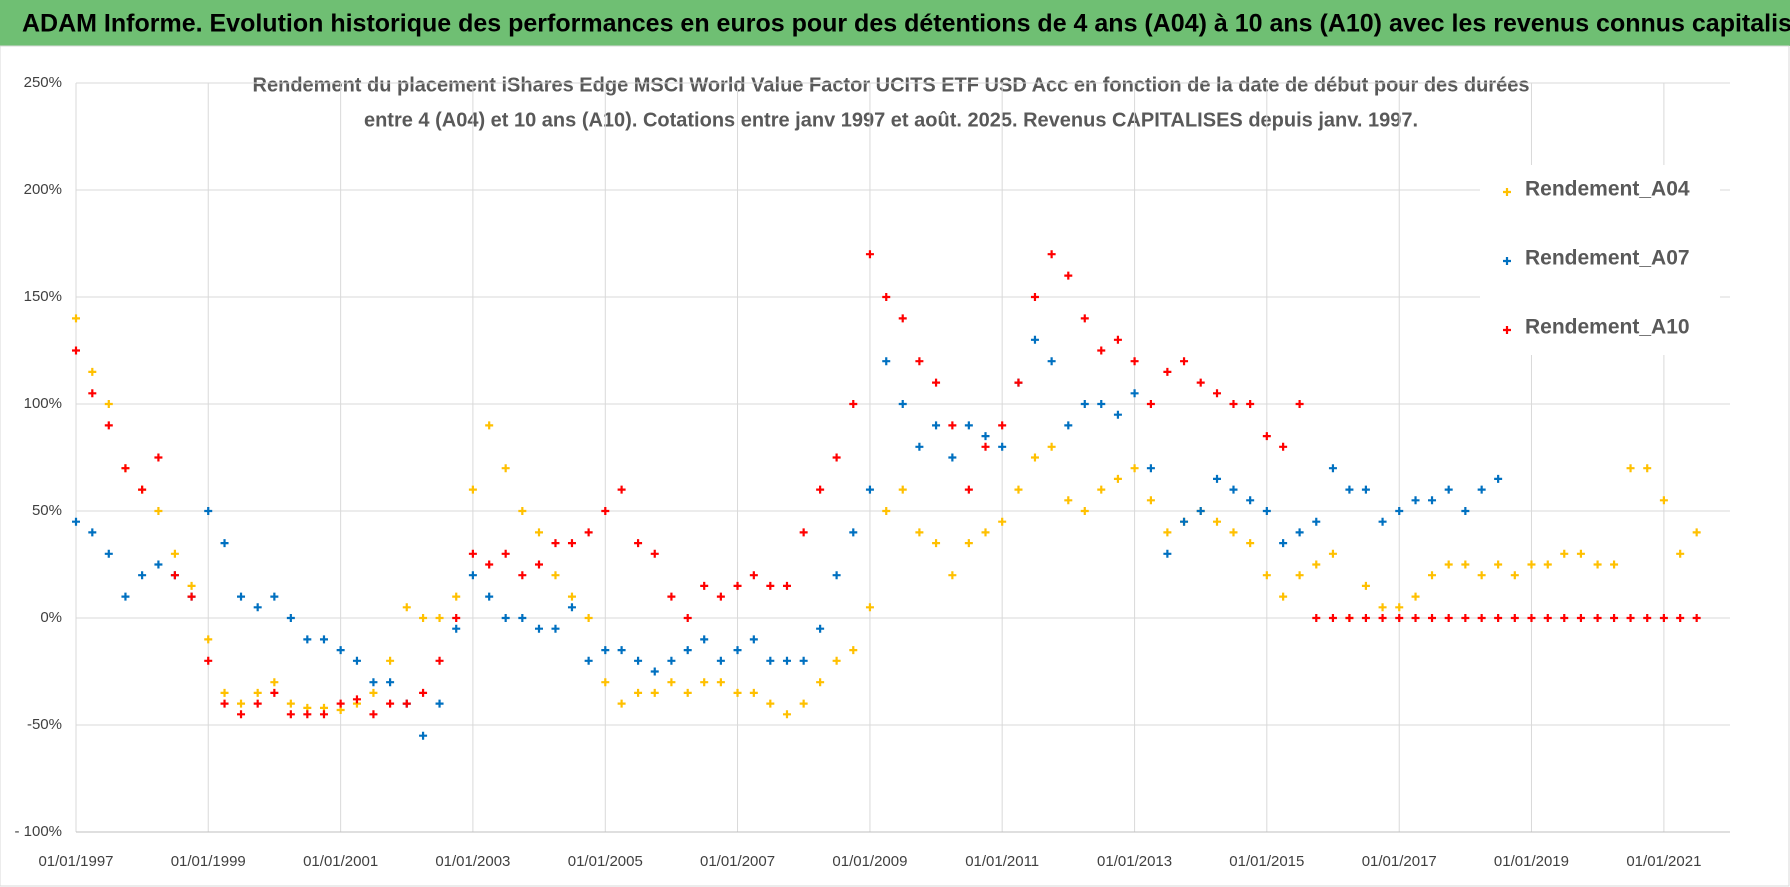  What do you see at coordinates (1607, 189) in the screenshot?
I see `legend-label: Rendement_A04` at bounding box center [1607, 189].